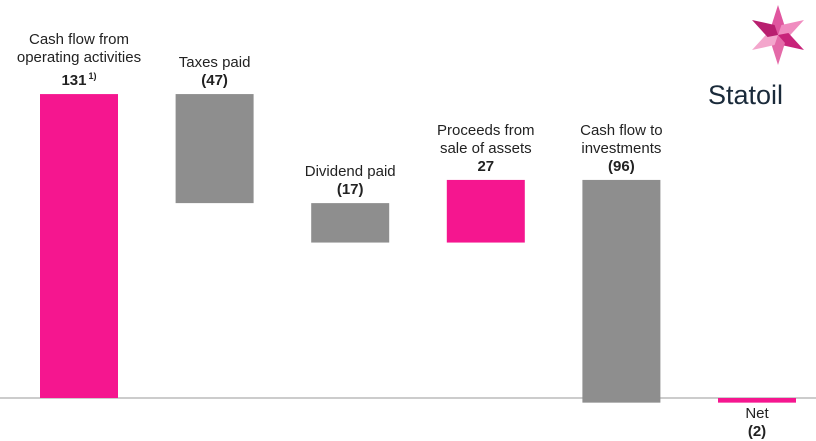 The image size is (816, 441). Describe the element at coordinates (778, 35) in the screenshot. I see `logo-star` at that location.